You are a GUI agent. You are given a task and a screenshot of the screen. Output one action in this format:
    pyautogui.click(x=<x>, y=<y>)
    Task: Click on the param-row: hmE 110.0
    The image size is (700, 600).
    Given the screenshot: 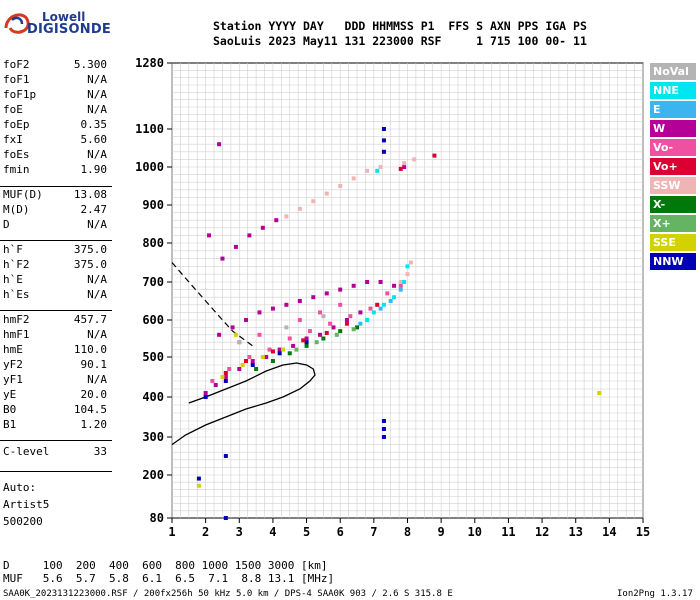 What is the action you would take?
    pyautogui.click(x=55, y=350)
    